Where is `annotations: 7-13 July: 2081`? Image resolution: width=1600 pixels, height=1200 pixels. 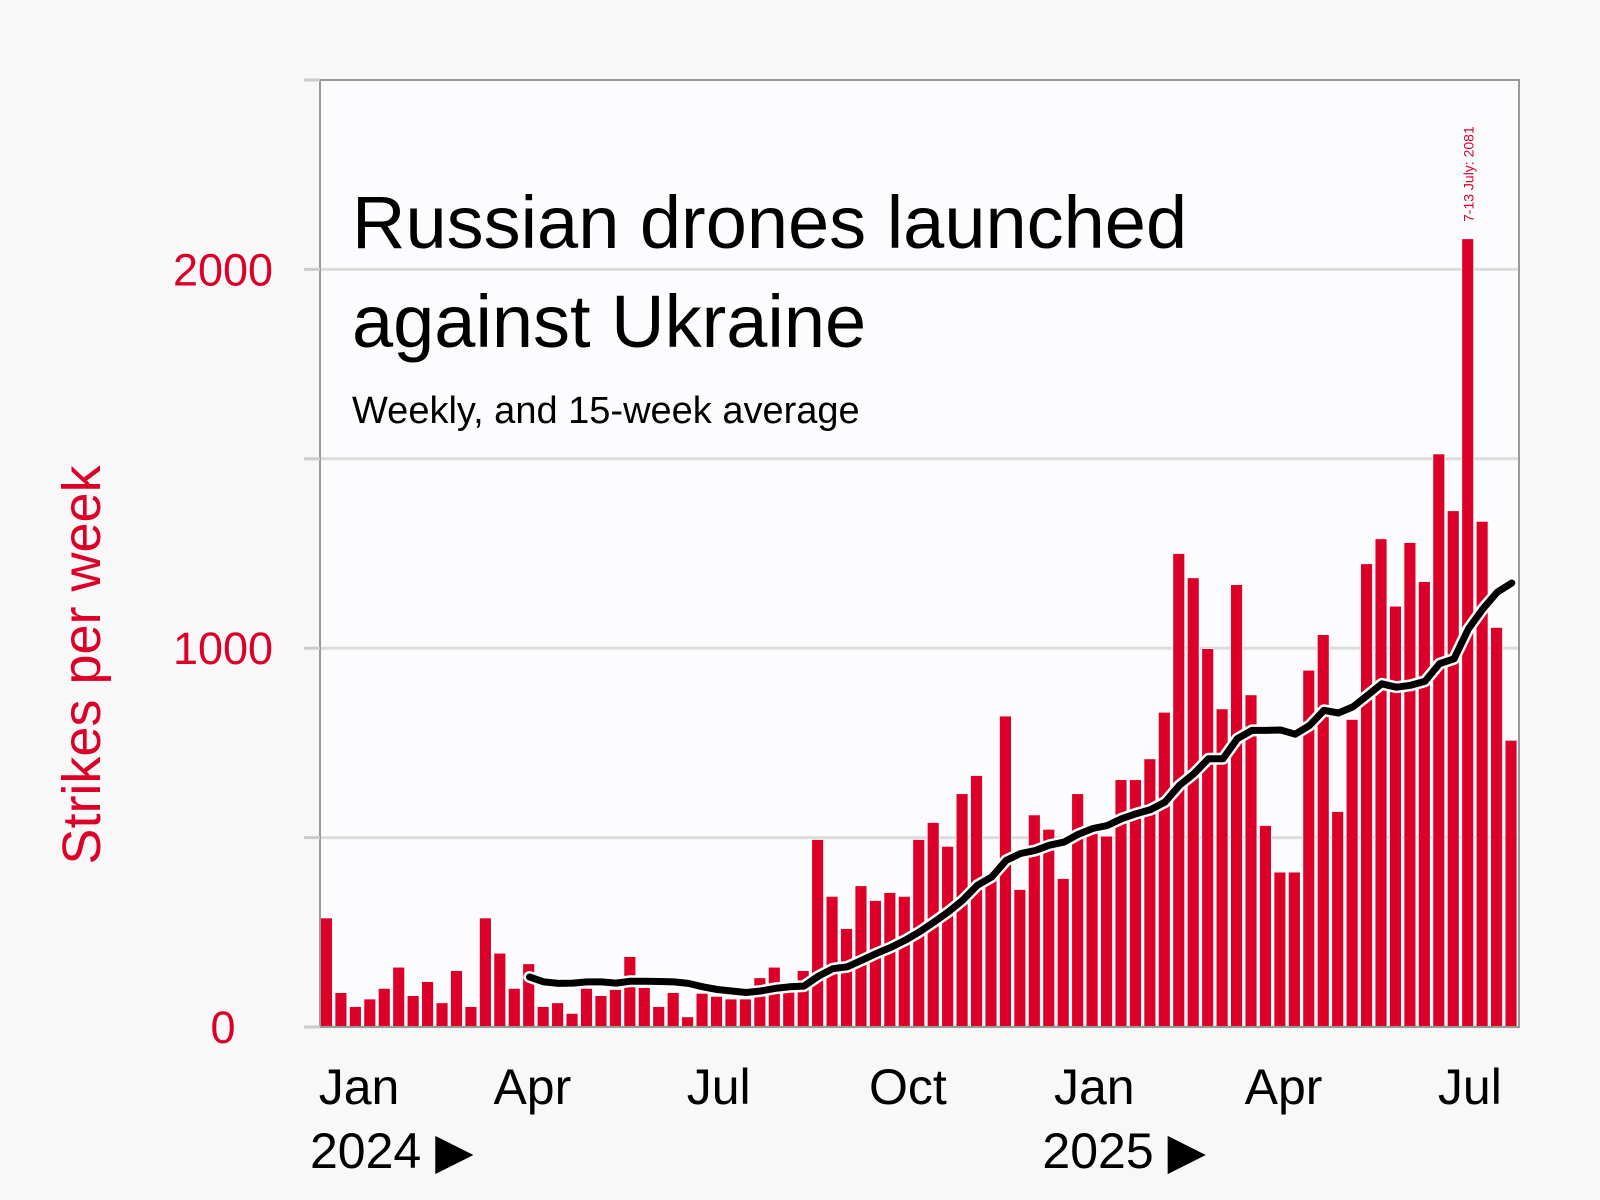
annotations: 7-13 July: 2081 is located at coordinates (1468, 174).